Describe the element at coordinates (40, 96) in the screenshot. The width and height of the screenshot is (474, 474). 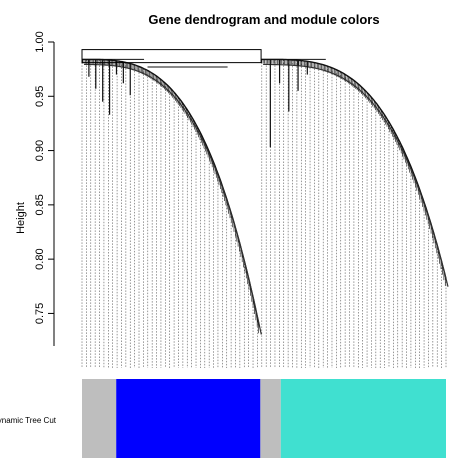
I see `y-tick-label: 0.95` at that location.